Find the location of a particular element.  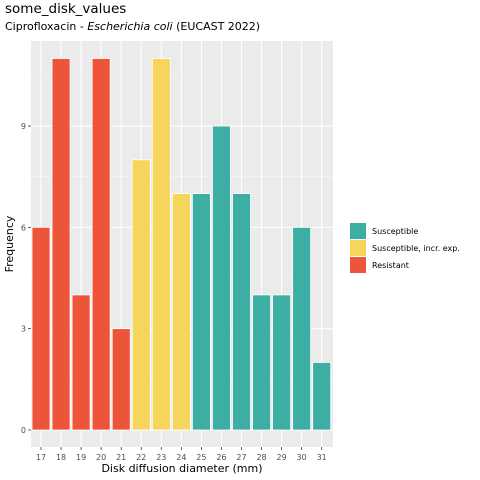

x-tick-label: 17 is located at coordinates (41, 457).